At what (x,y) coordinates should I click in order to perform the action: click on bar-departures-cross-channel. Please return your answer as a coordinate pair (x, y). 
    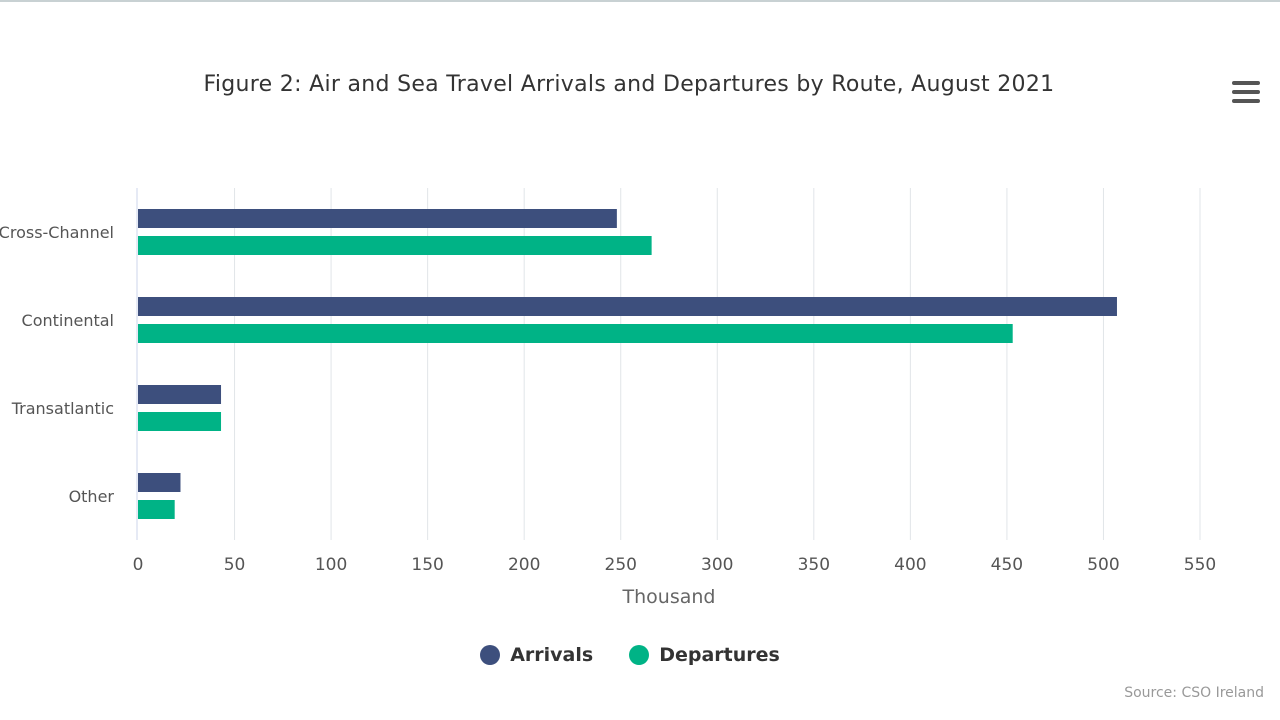
    Looking at the image, I should click on (395, 245).